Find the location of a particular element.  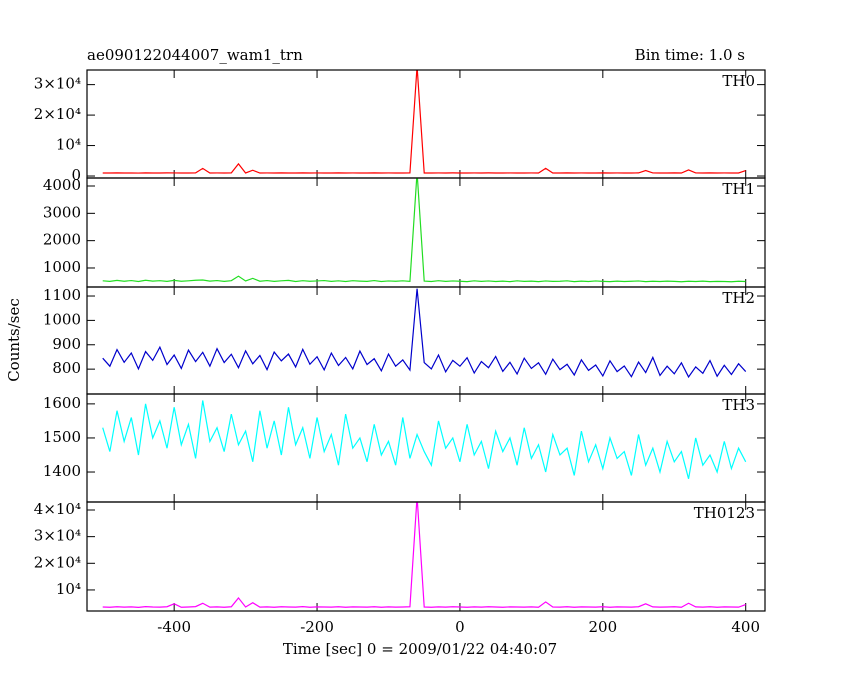

x-tick-label: -200 is located at coordinates (317, 627).